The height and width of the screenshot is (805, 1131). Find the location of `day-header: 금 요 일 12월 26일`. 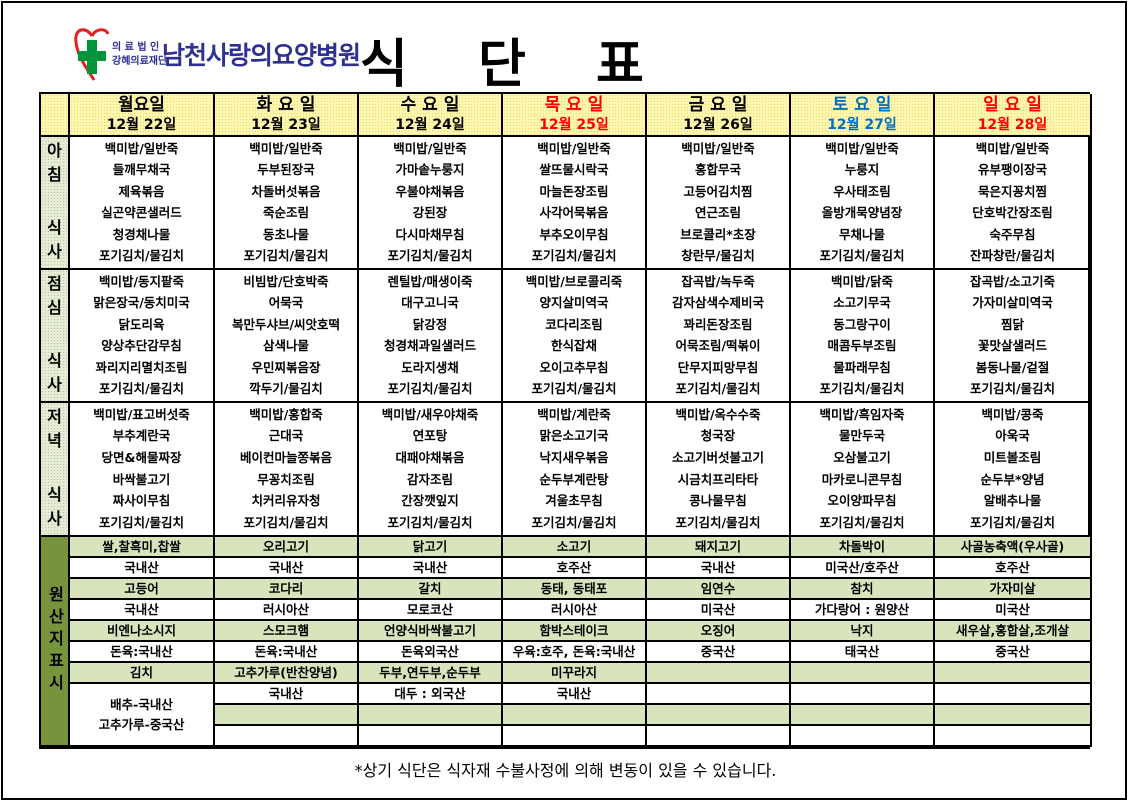

day-header: 금 요 일 12월 26일 is located at coordinates (719, 115).